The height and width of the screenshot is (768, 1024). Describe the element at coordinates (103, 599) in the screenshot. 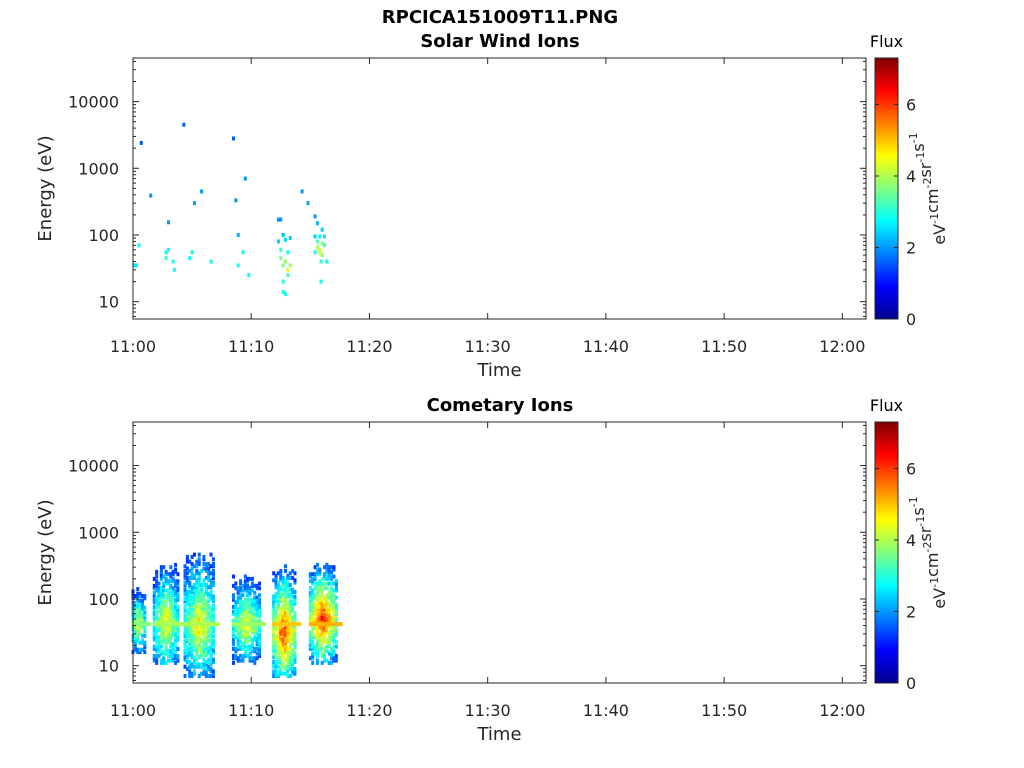

I see `y-tick-label: 100` at that location.